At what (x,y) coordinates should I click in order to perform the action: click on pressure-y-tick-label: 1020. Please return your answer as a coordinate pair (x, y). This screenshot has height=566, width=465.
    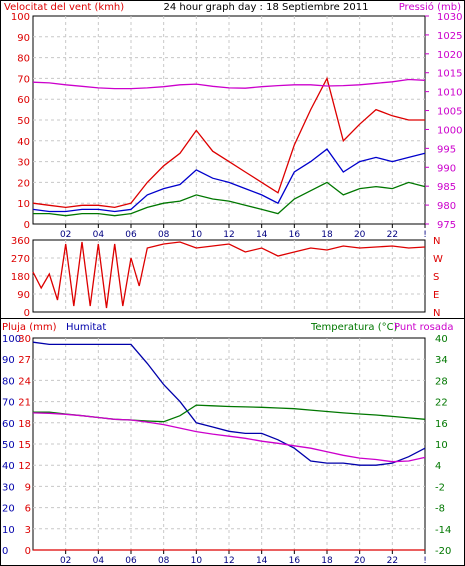
    Looking at the image, I should click on (449, 55).